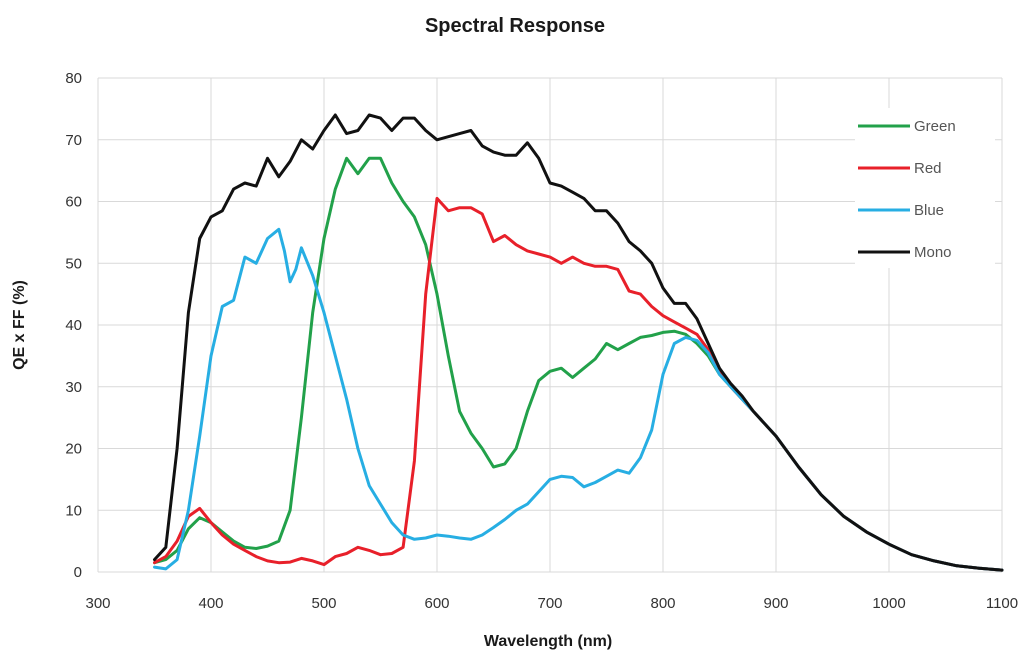 This screenshot has width=1030, height=652. What do you see at coordinates (323, 603) in the screenshot?
I see `x-tick-label: 500` at bounding box center [323, 603].